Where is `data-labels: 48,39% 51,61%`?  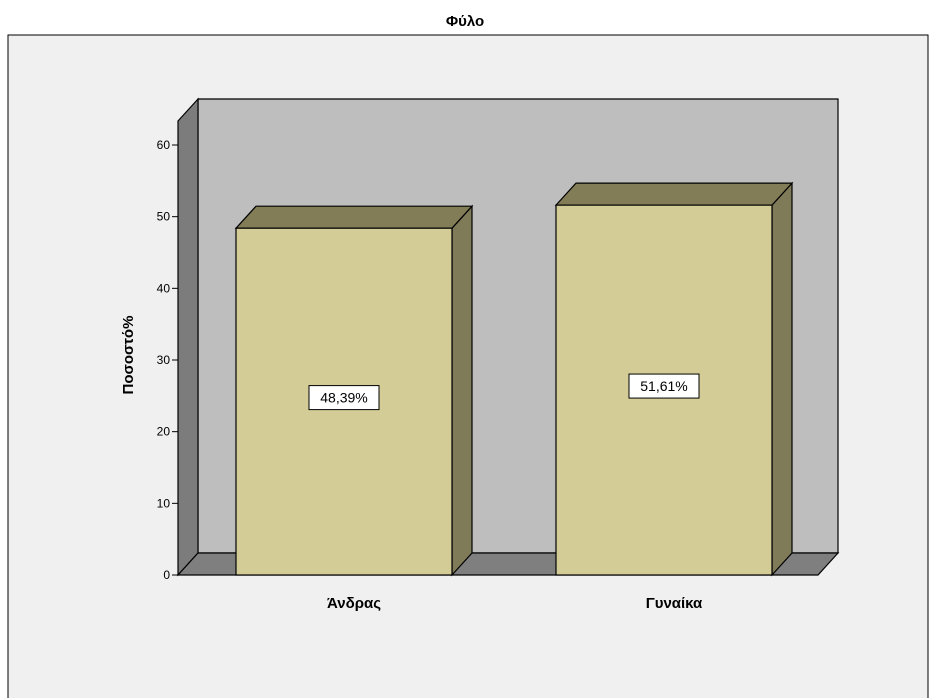 data-labels: 48,39% 51,61% is located at coordinates (504, 392).